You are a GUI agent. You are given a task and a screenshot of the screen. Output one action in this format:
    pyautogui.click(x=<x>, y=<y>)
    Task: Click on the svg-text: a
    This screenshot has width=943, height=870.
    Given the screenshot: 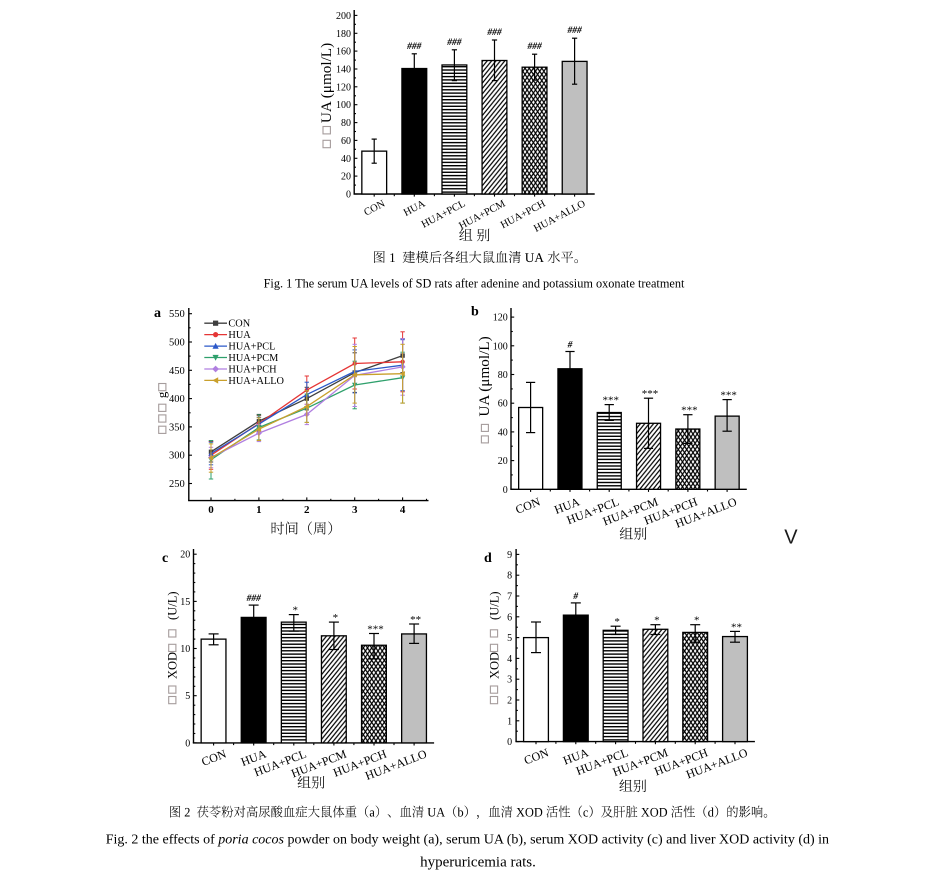 What is the action you would take?
    pyautogui.click(x=157, y=313)
    